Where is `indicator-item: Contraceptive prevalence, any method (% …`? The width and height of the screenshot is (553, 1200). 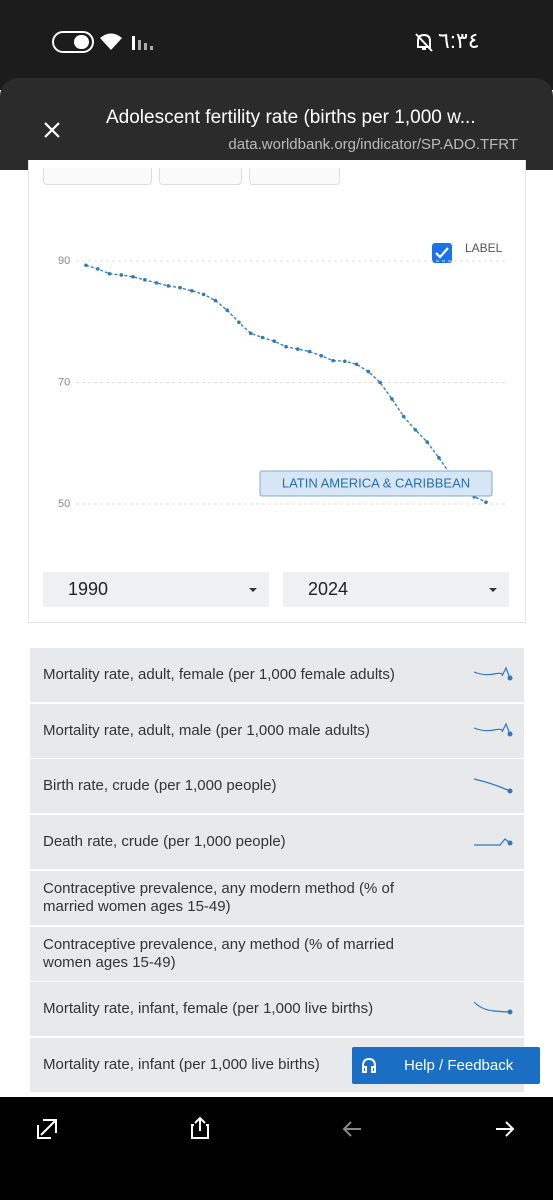
indicator-item: Contraceptive prevalence, any method (% … is located at coordinates (277, 953).